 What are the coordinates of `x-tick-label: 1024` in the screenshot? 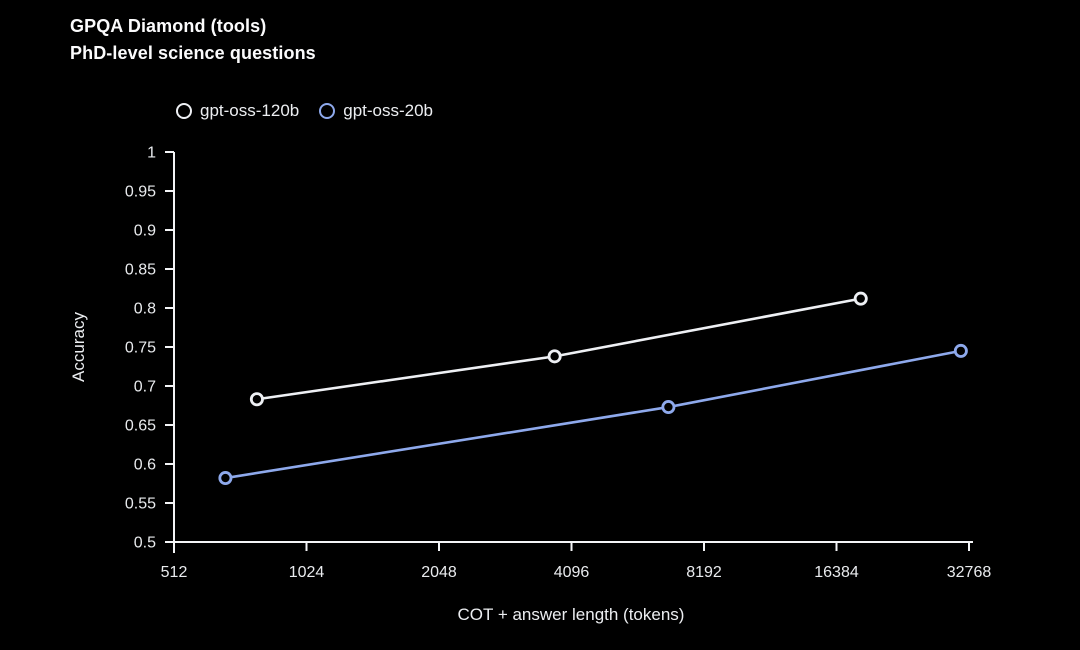 It's located at (307, 572).